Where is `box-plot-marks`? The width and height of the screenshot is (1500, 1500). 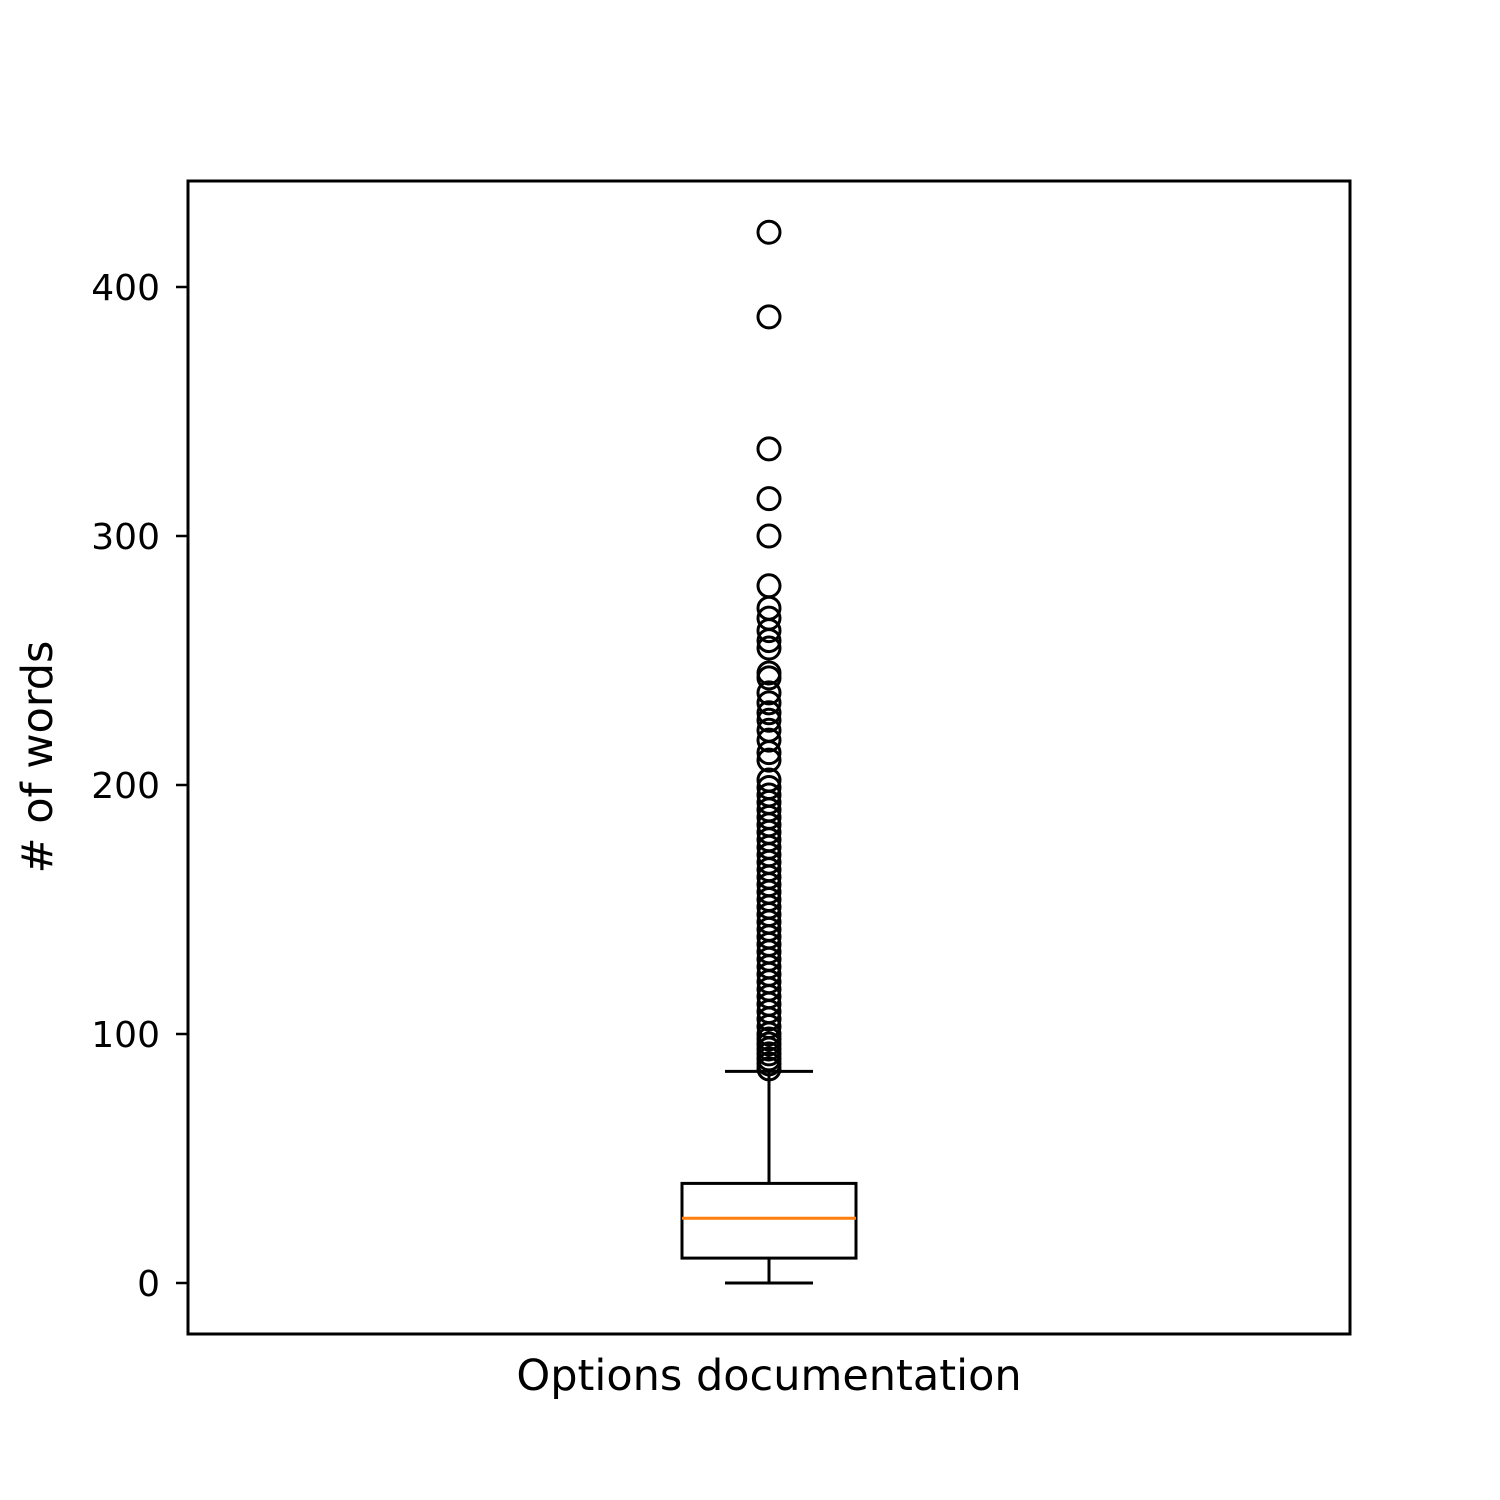 box-plot-marks is located at coordinates (769, 752).